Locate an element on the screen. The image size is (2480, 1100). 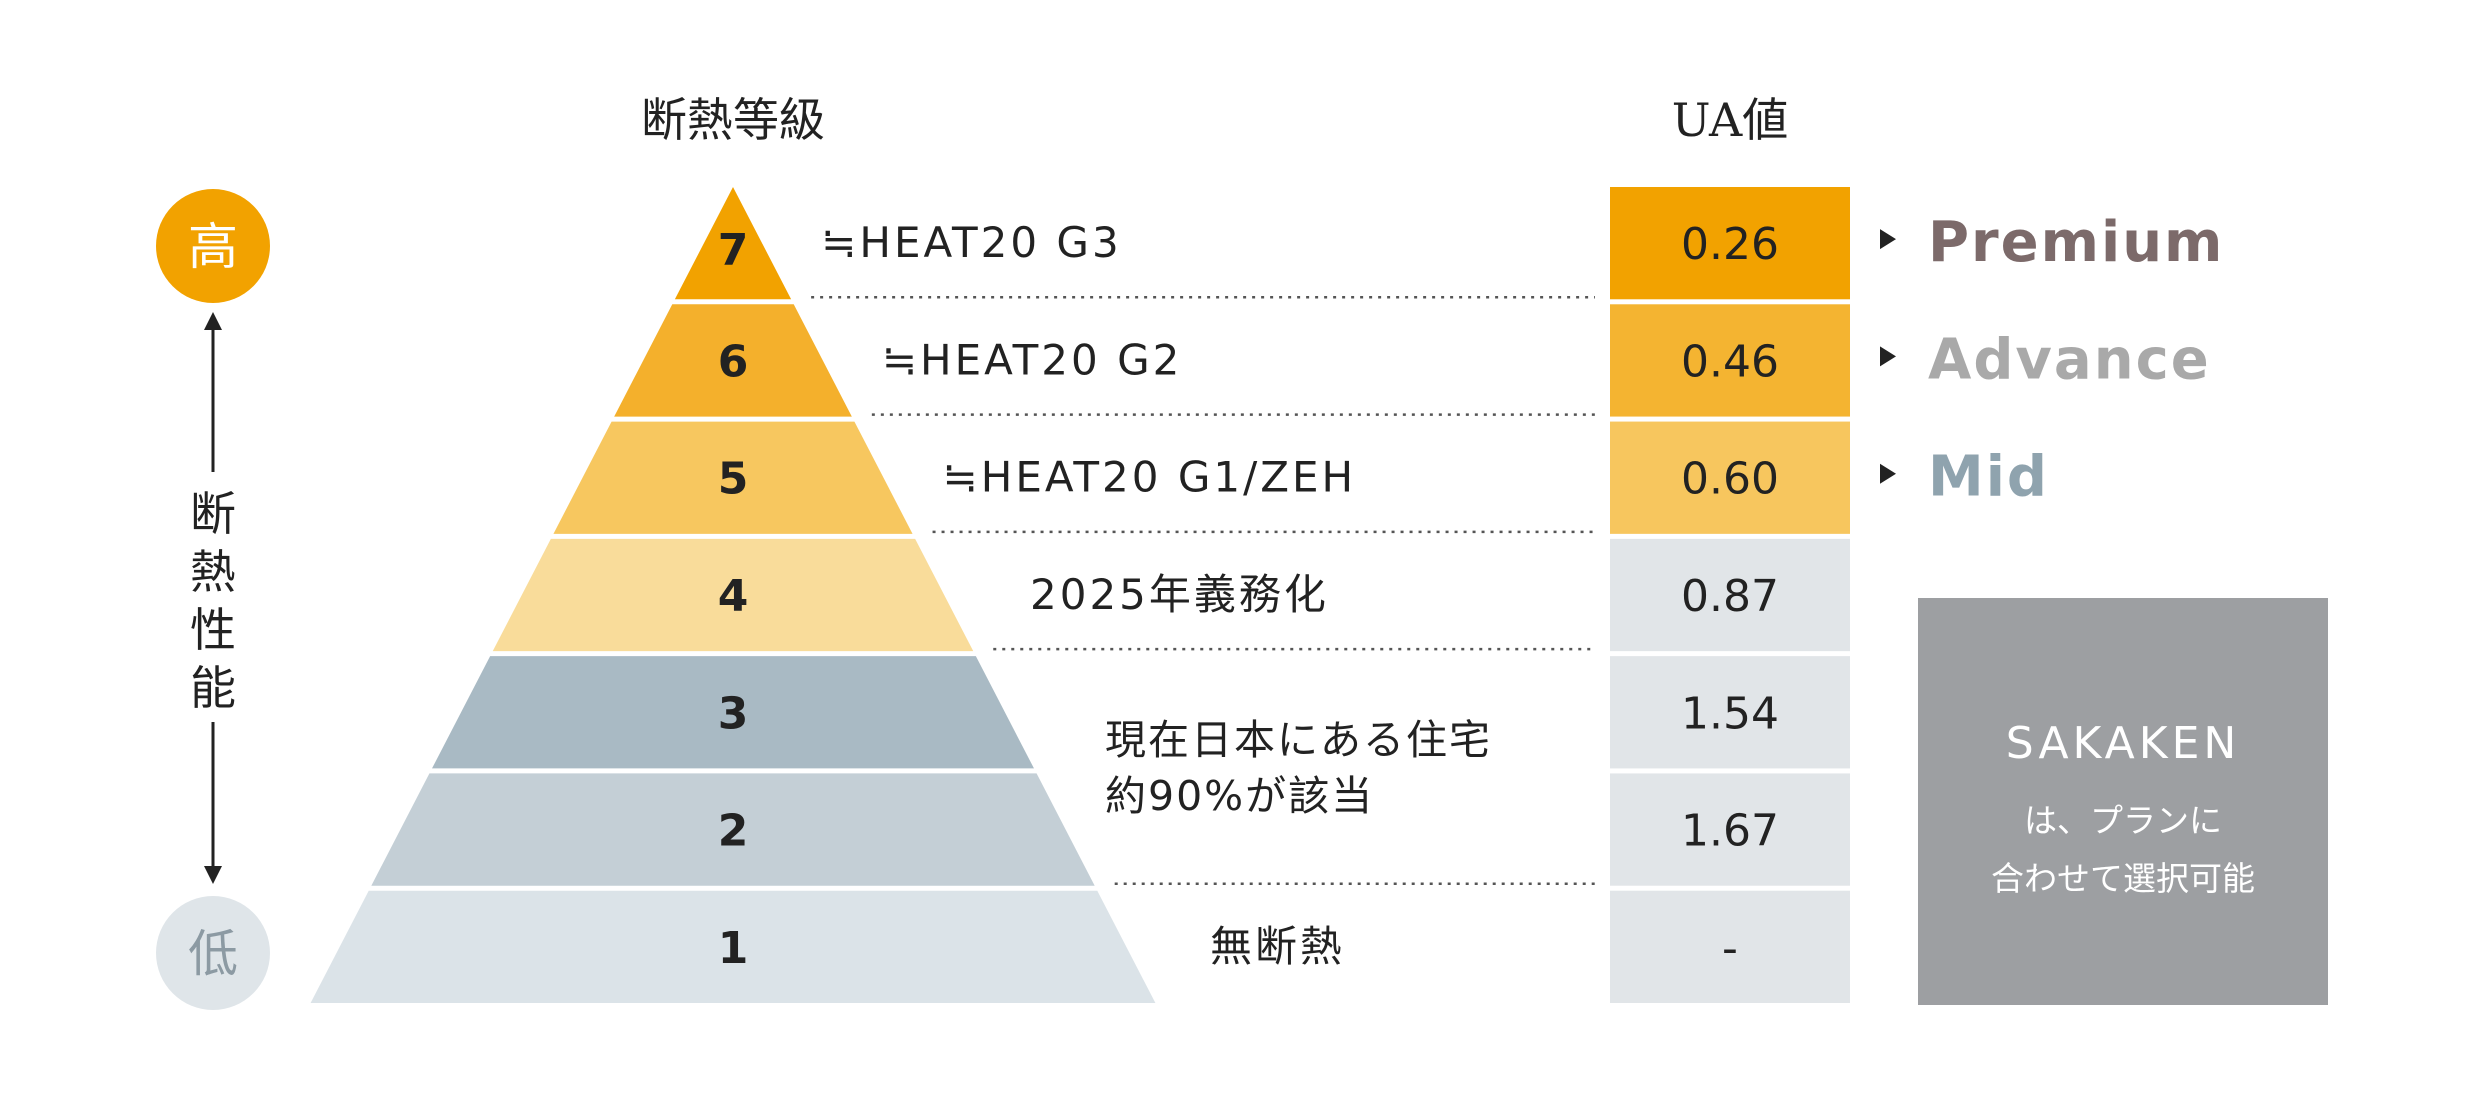
grade-note: ≒HEAT20 G3 is located at coordinates (971, 242).